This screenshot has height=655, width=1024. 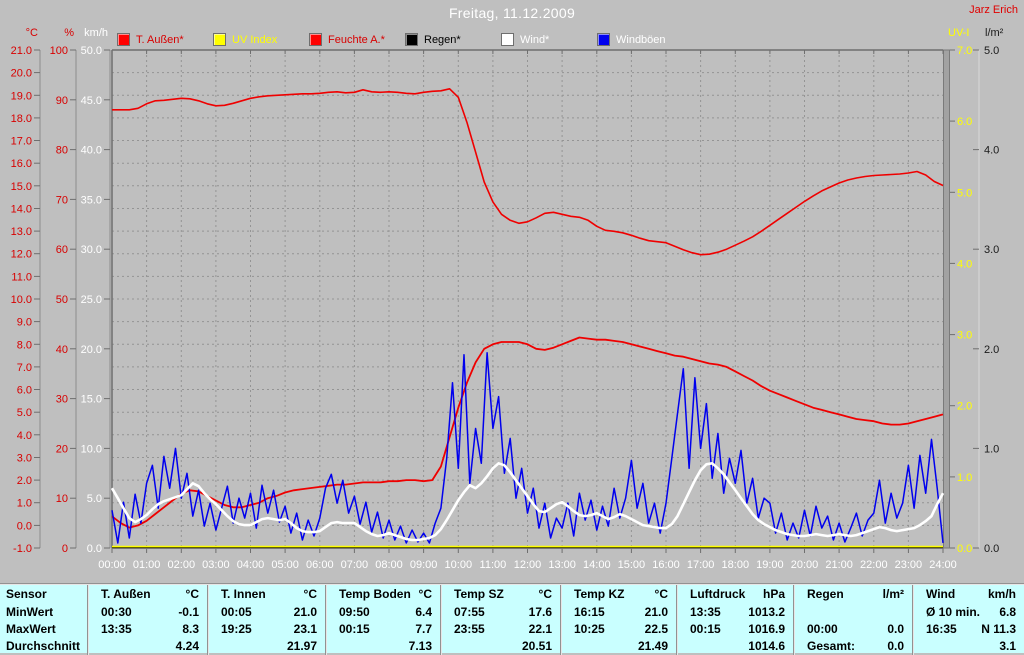 I want to click on x-tick-label: 15:00, so click(x=632, y=565).